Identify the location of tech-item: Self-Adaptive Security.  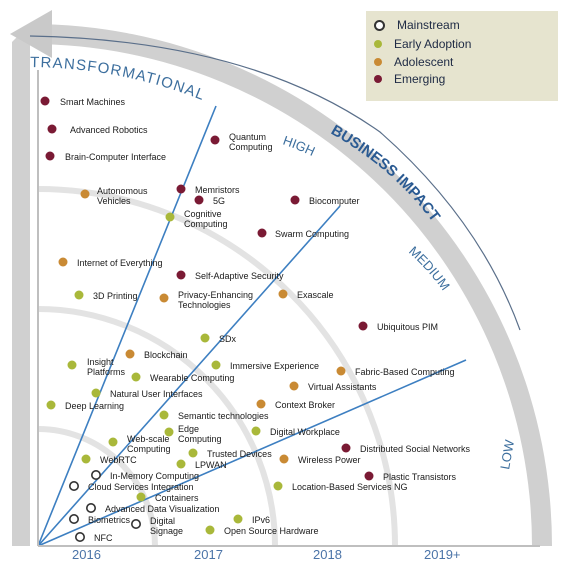
(230, 275).